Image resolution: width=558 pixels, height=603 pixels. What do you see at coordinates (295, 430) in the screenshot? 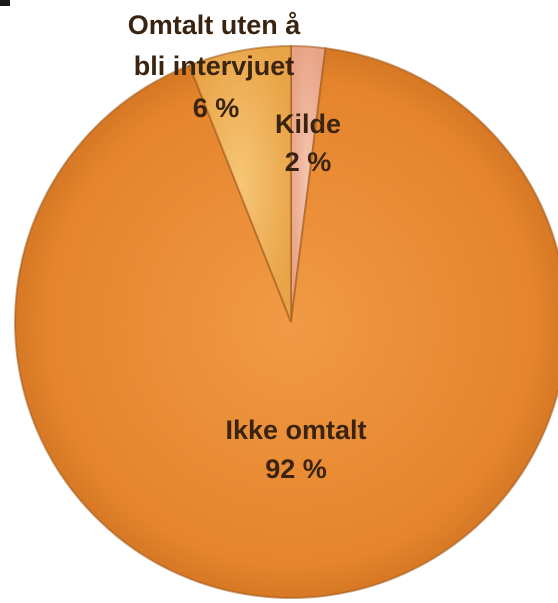
I see `slice-label-ikke-omtalt: Ikke omtalt` at bounding box center [295, 430].